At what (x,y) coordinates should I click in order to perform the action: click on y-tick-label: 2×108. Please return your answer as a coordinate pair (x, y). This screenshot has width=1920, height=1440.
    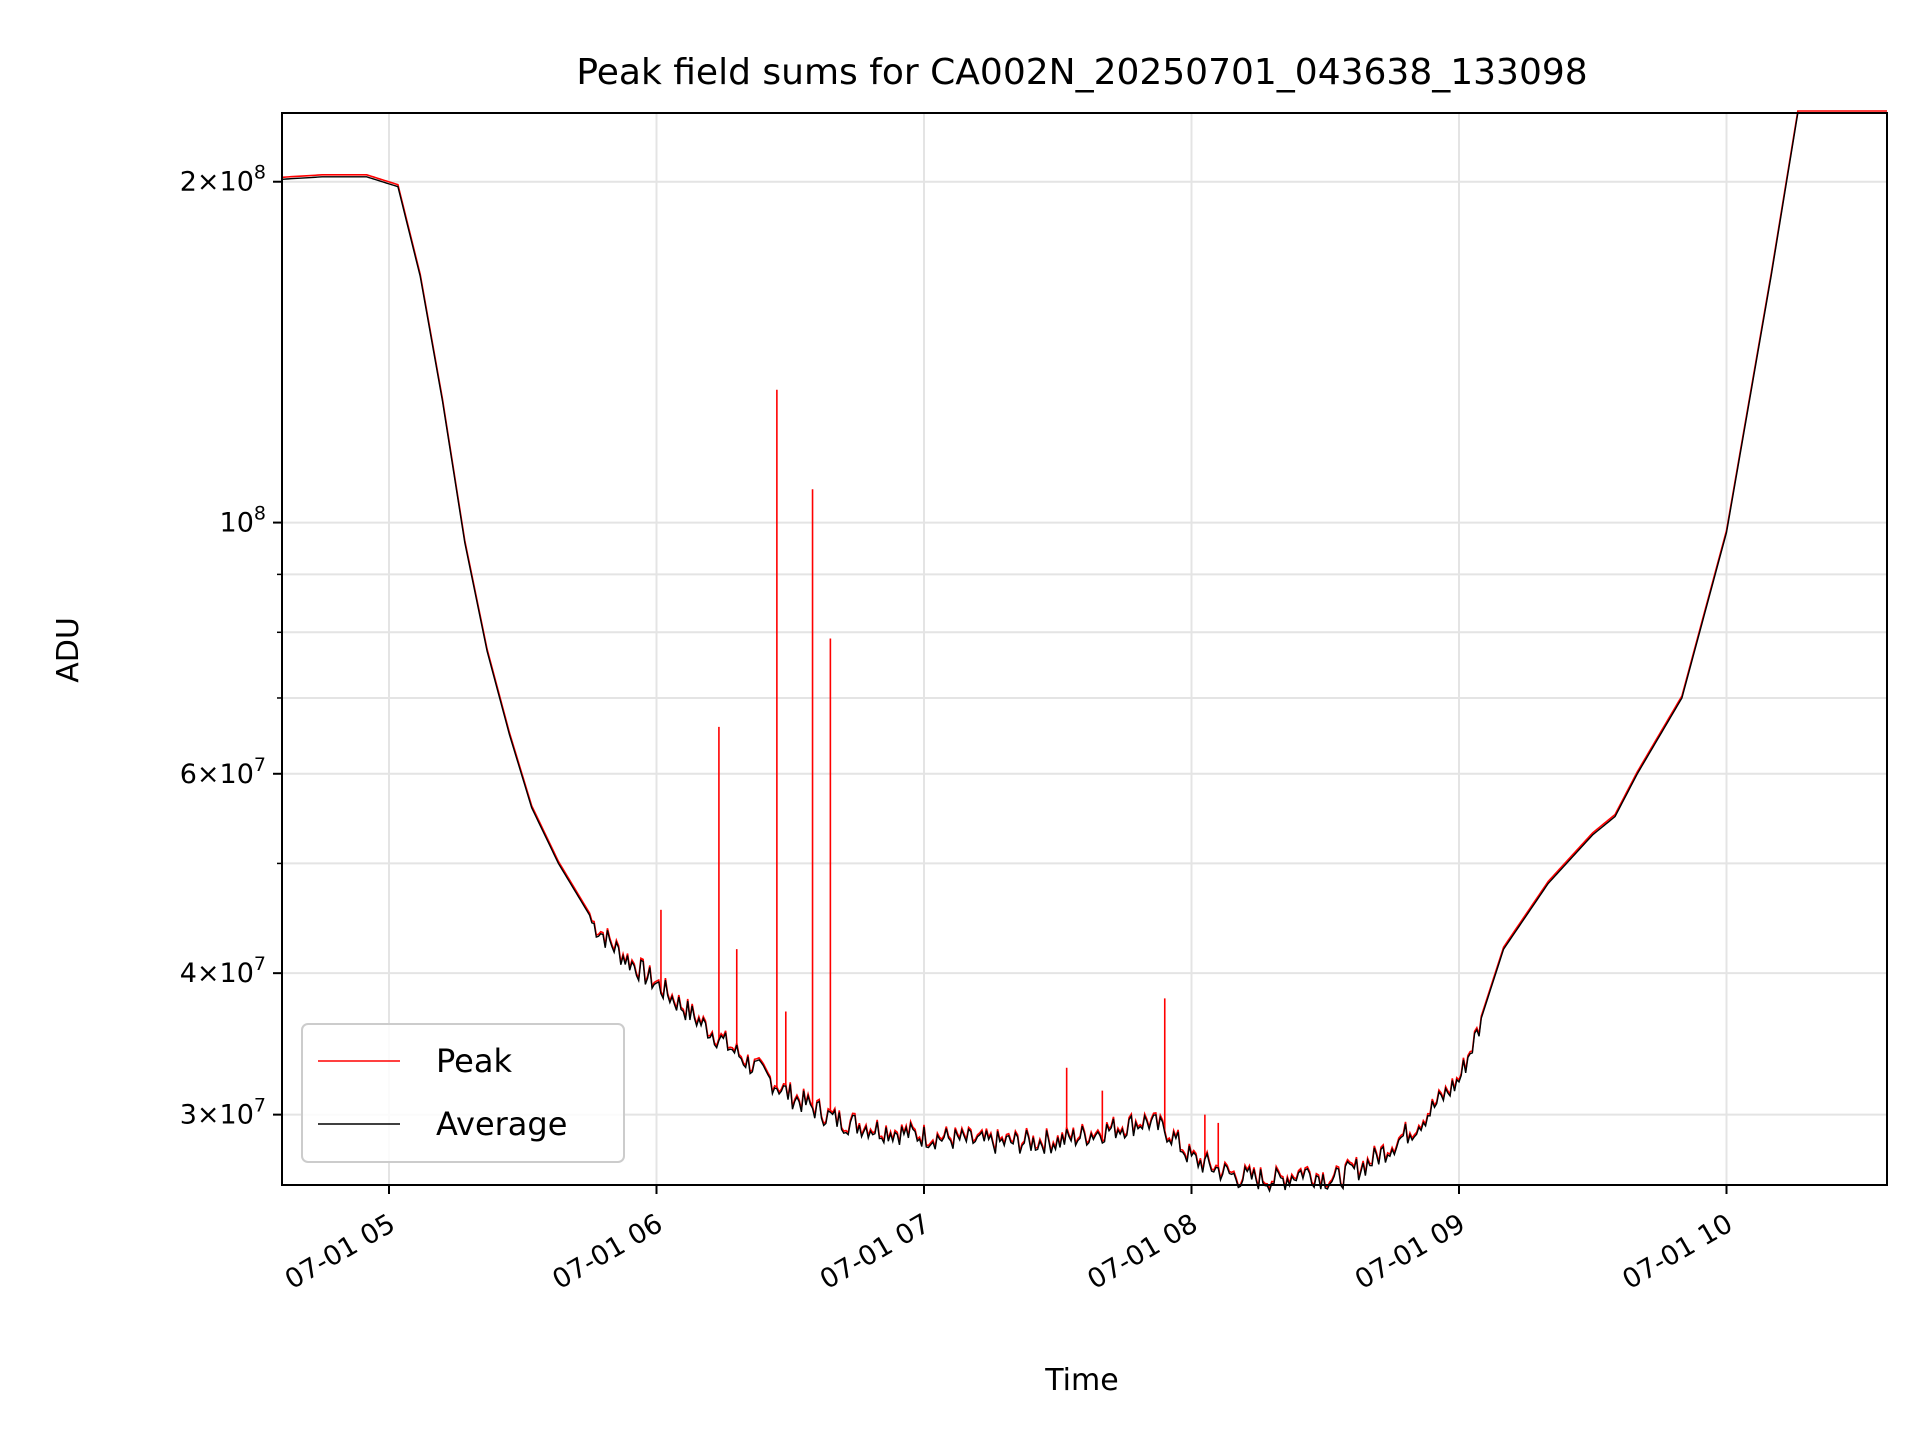
    Looking at the image, I should click on (223, 180).